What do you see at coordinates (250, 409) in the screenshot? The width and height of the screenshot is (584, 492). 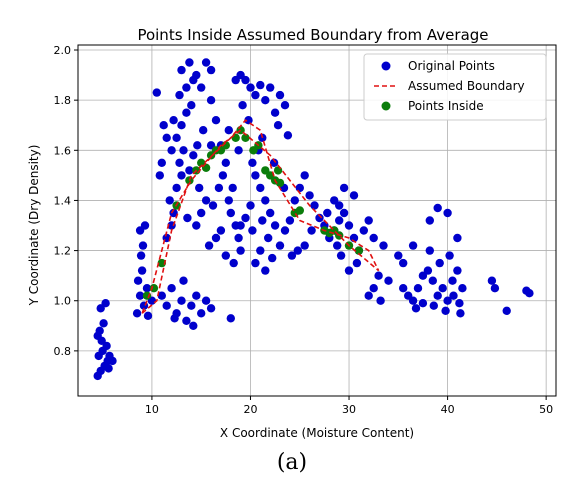 I see `x-tick-label: 20` at bounding box center [250, 409].